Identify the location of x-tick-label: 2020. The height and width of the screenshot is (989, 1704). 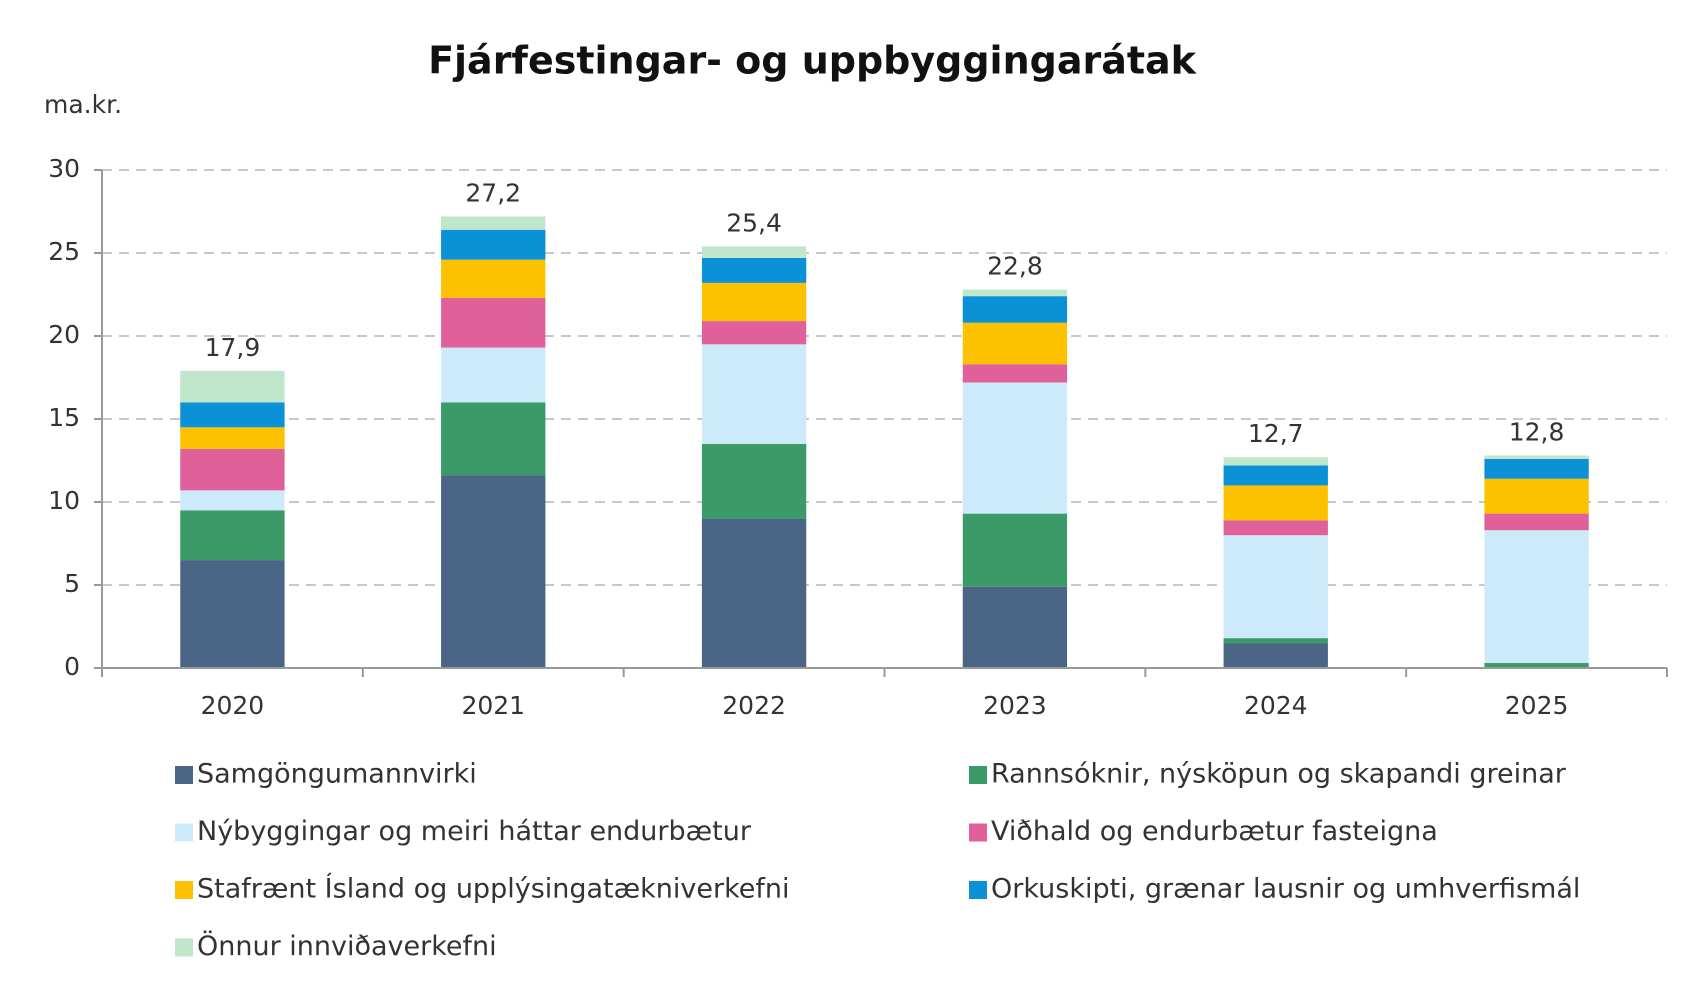
(233, 705).